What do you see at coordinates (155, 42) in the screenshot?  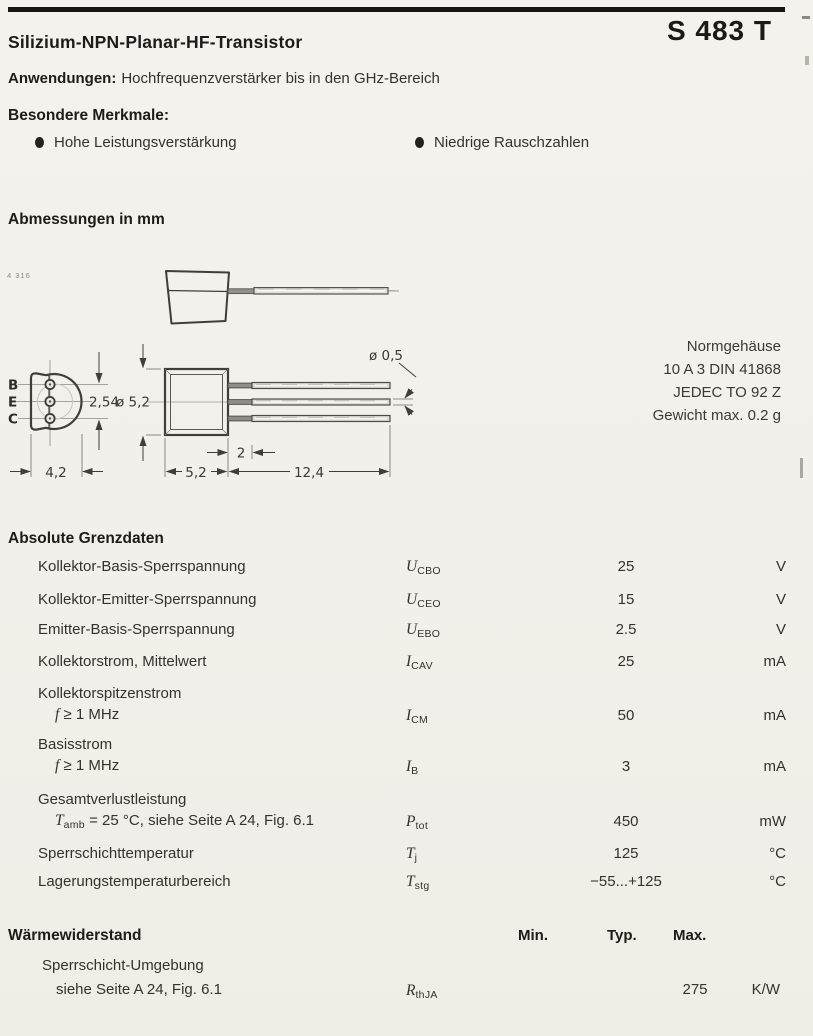 I see `page-title: Silizium-NPN-Planar-HF-Transistor` at bounding box center [155, 42].